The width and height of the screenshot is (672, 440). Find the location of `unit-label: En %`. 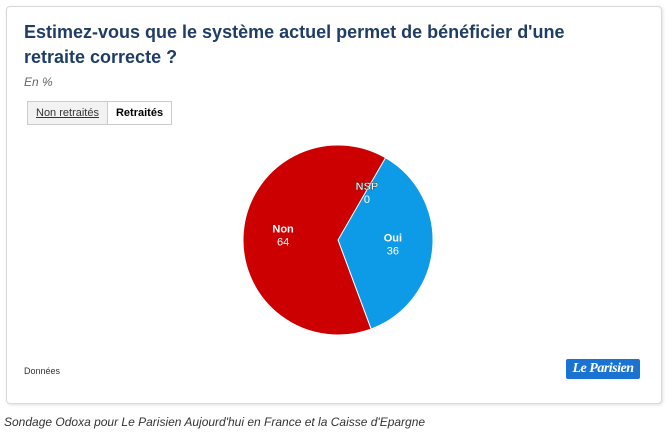

unit-label: En % is located at coordinates (38, 82).